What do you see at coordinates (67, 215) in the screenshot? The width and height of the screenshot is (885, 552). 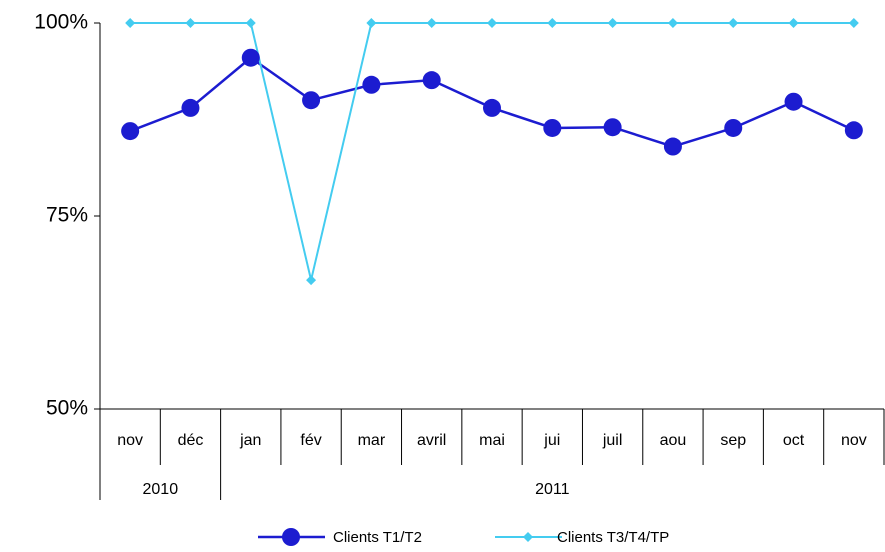 I see `y-tick-label: 75%` at bounding box center [67, 215].